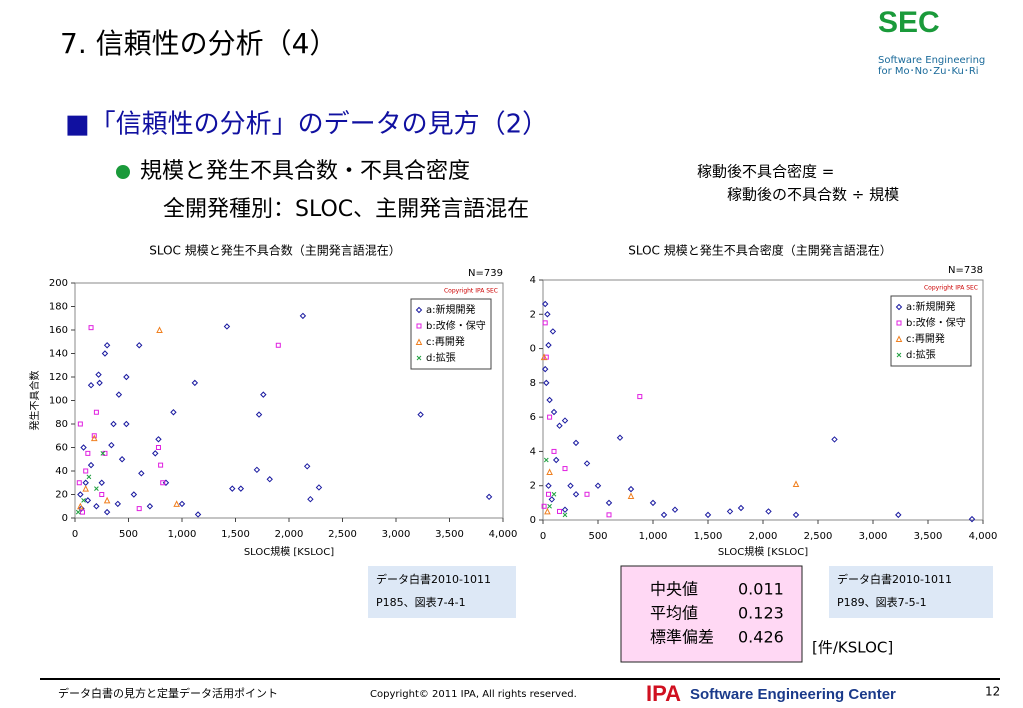 This screenshot has height=708, width=1023. What do you see at coordinates (543, 536) in the screenshot?
I see `x-tick-label: 0` at bounding box center [543, 536].